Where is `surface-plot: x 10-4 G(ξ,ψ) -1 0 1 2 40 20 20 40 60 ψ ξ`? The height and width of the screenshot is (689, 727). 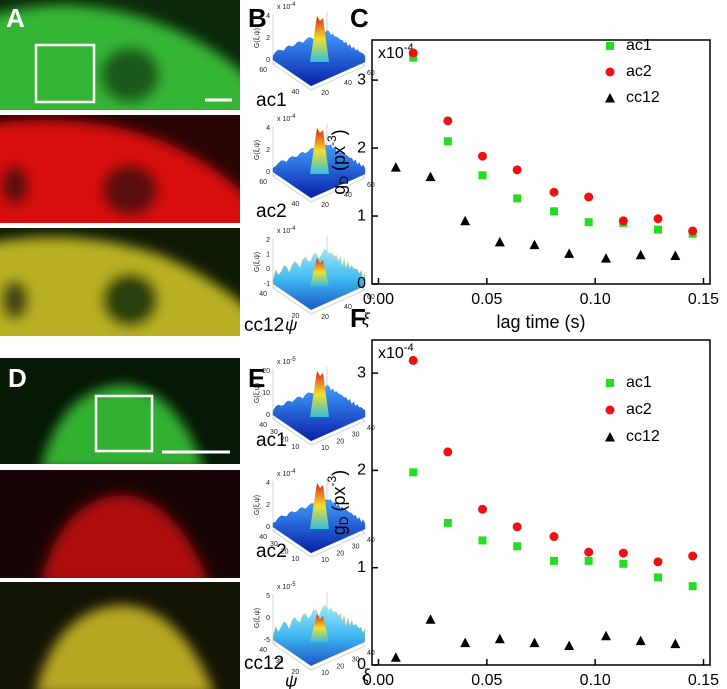
surface-plot: x 10-4 G(ξ,ψ) -1 0 1 2 40 20 20 40 60 ψ ξ is located at coordinates (314, 280).